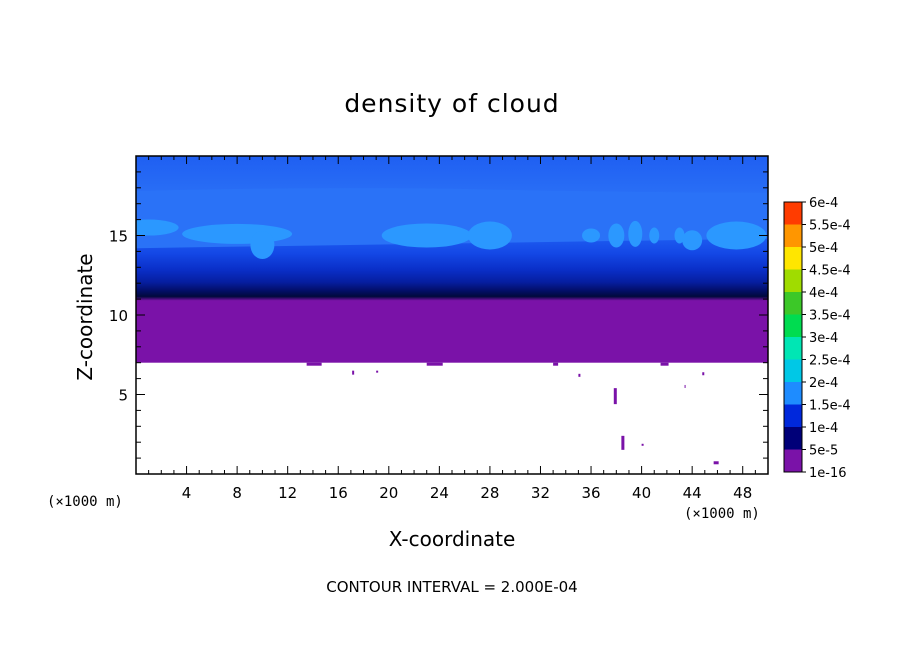 Image resolution: width=904 pixels, height=654 pixels. I want to click on x-axis-label: X-coordinate, so click(452, 539).